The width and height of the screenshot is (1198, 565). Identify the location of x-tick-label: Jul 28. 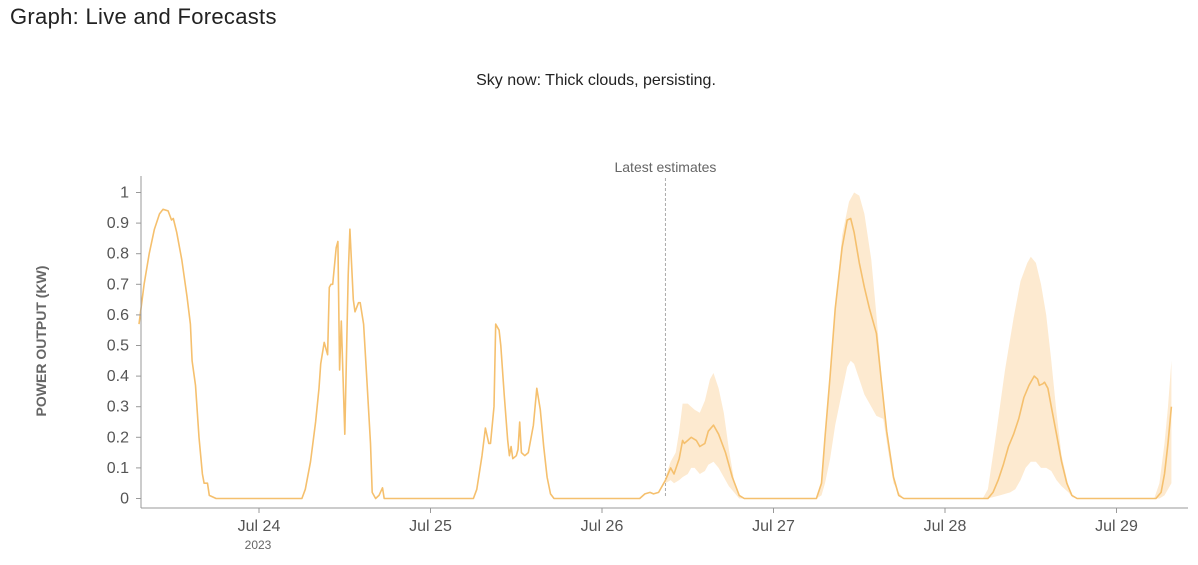
(945, 526).